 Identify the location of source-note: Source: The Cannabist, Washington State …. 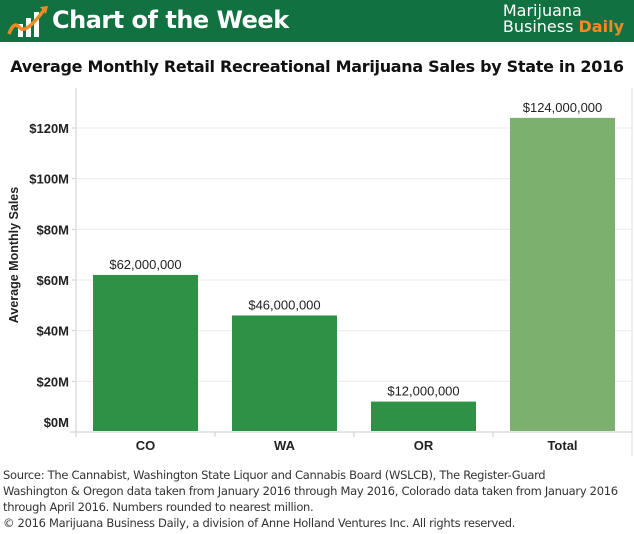
(274, 475).